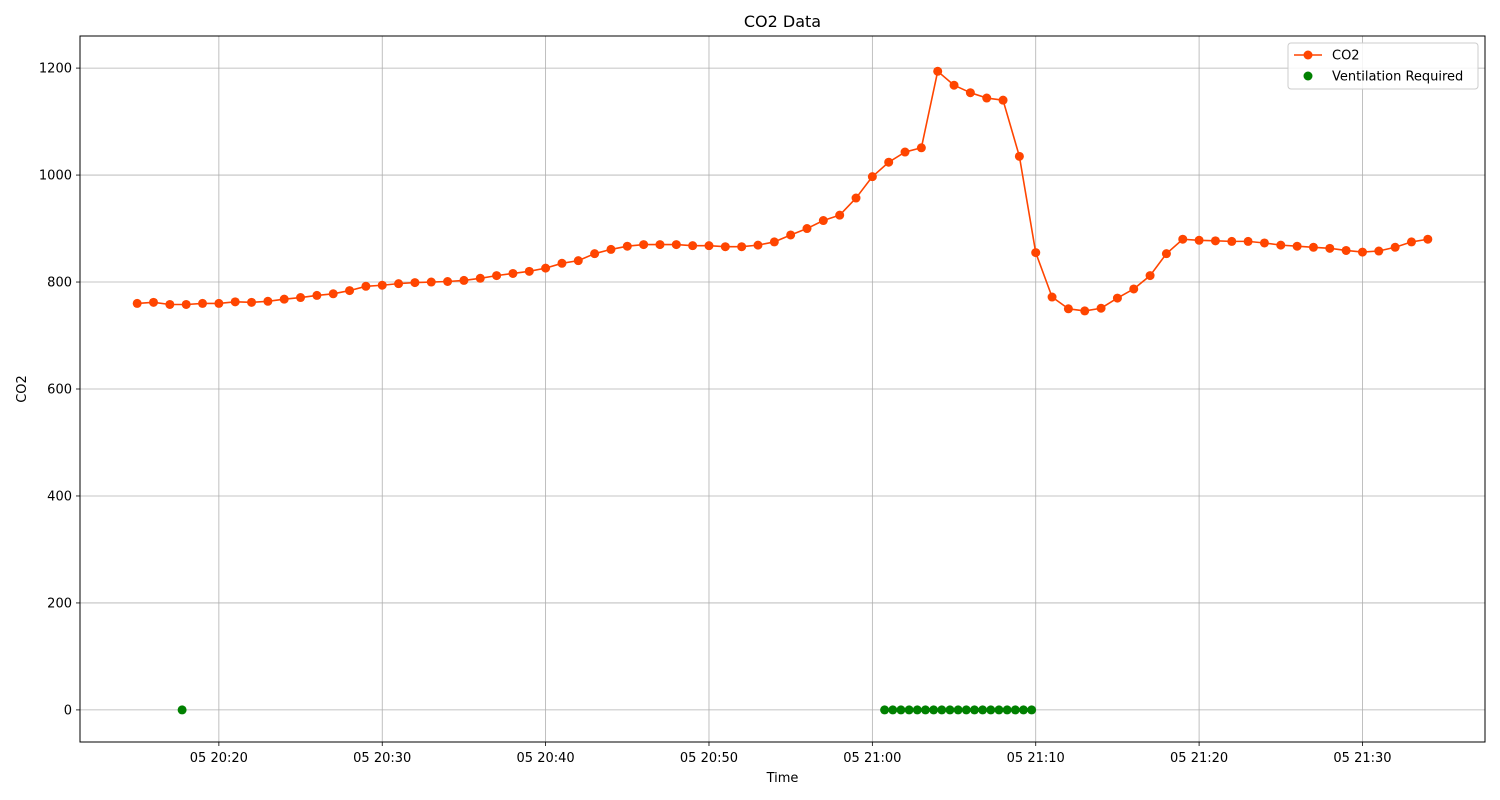  What do you see at coordinates (782, 21) in the screenshot?
I see `chart-title: CO2 Data` at bounding box center [782, 21].